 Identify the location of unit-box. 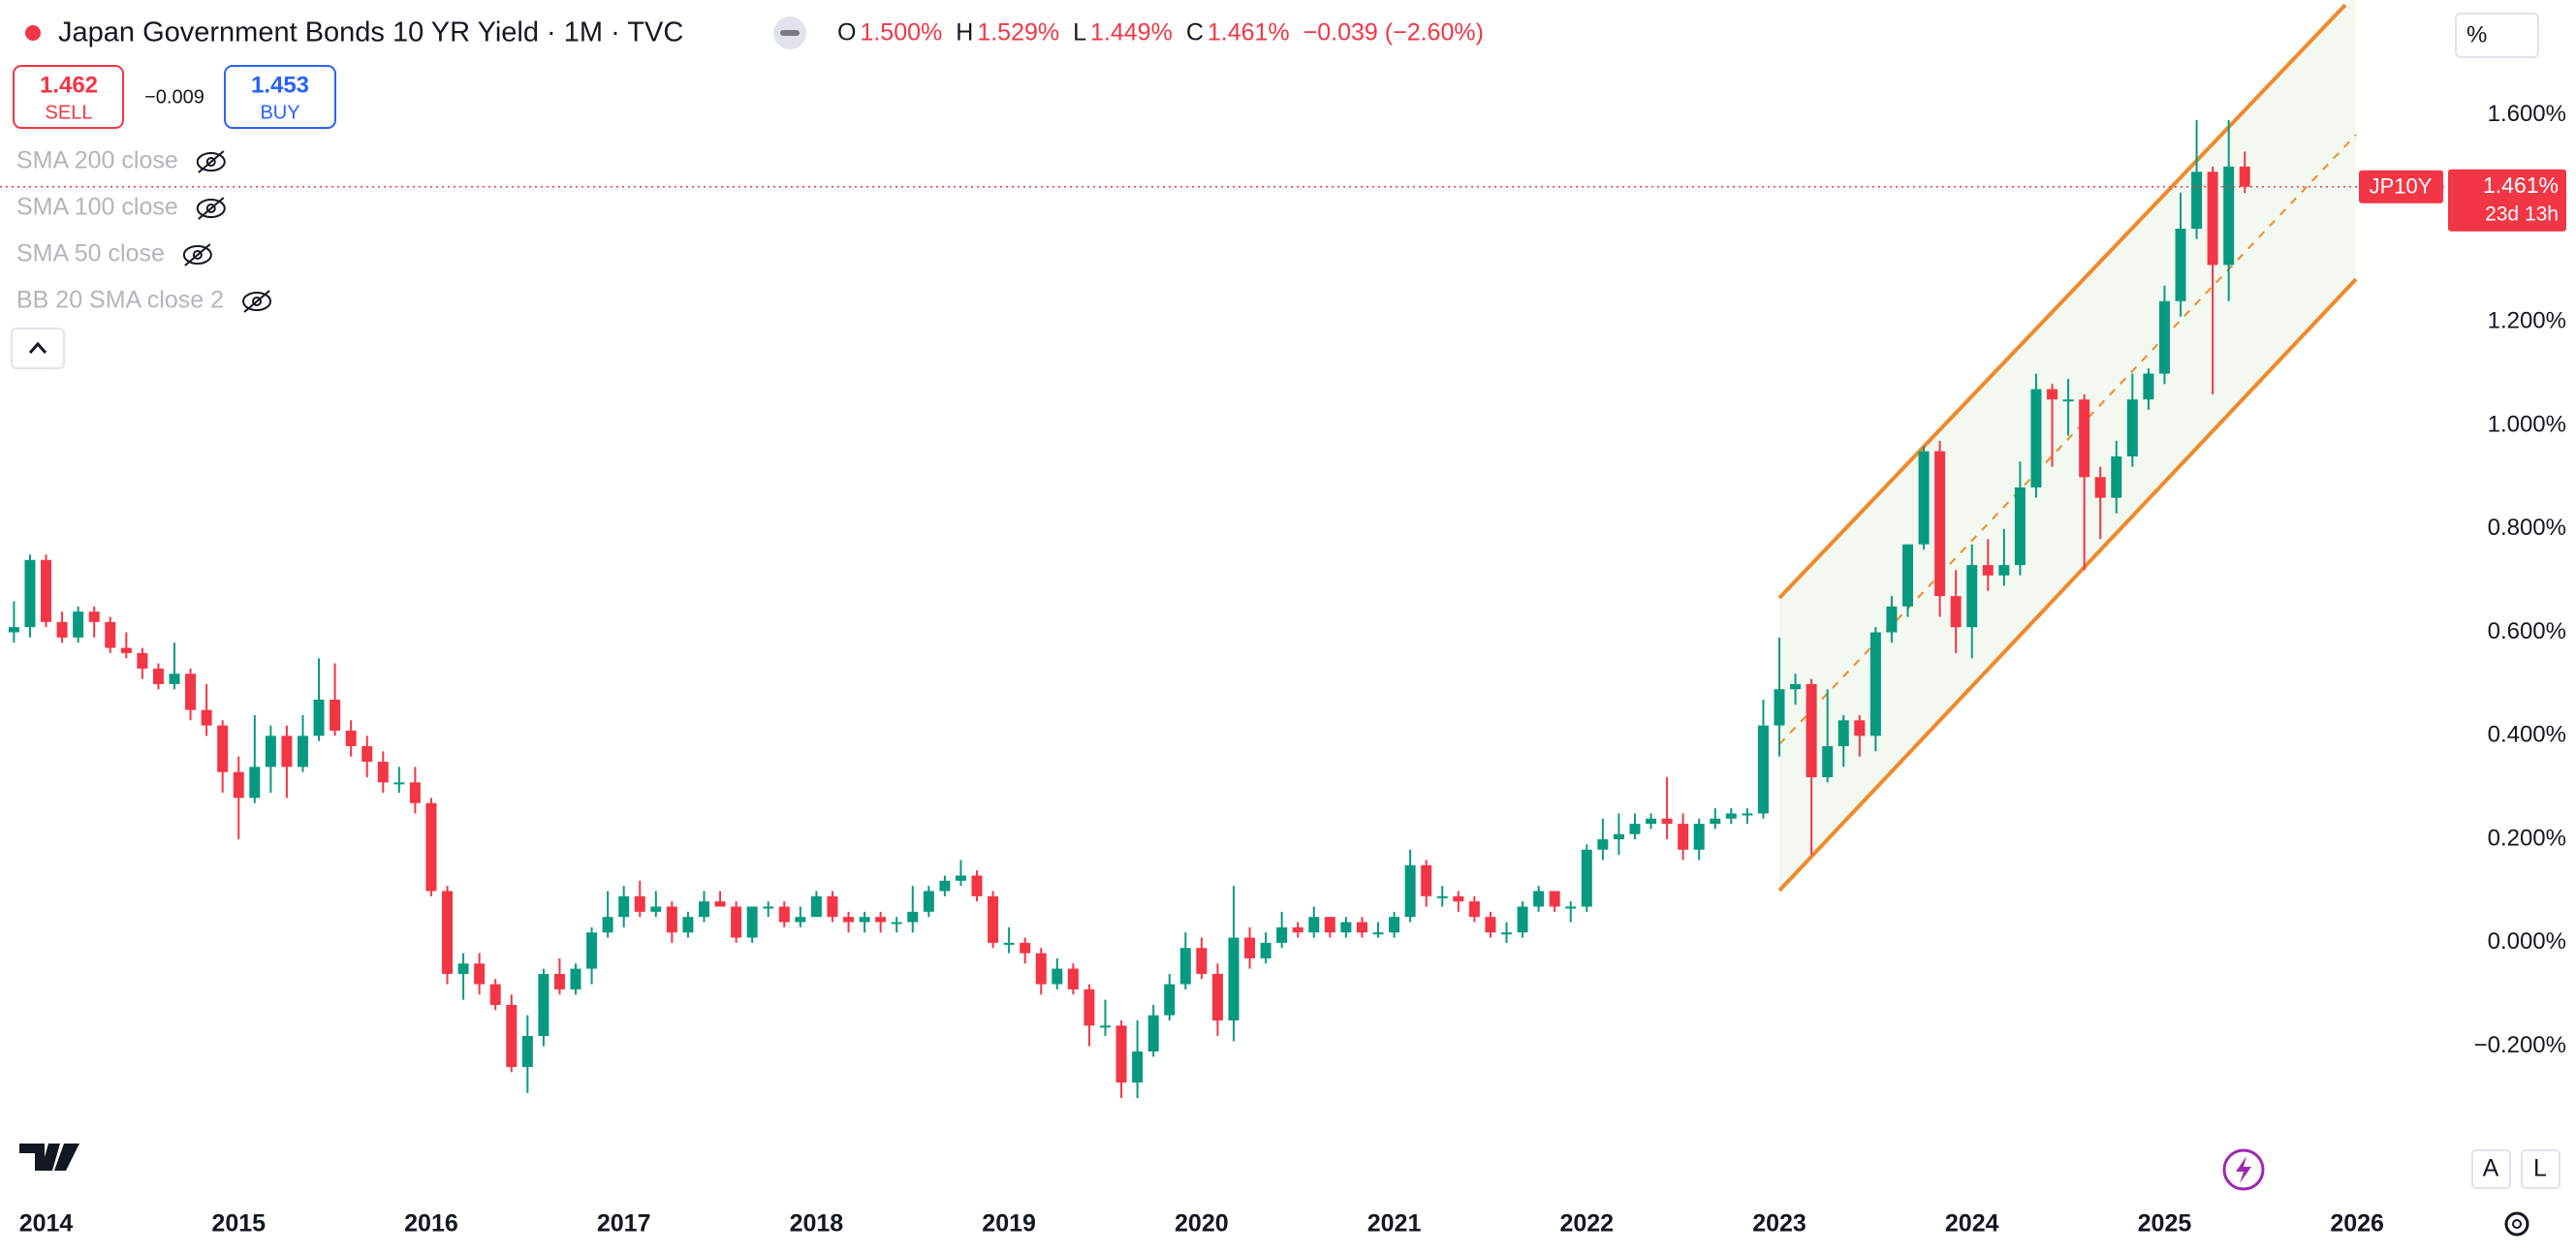
(2497, 35).